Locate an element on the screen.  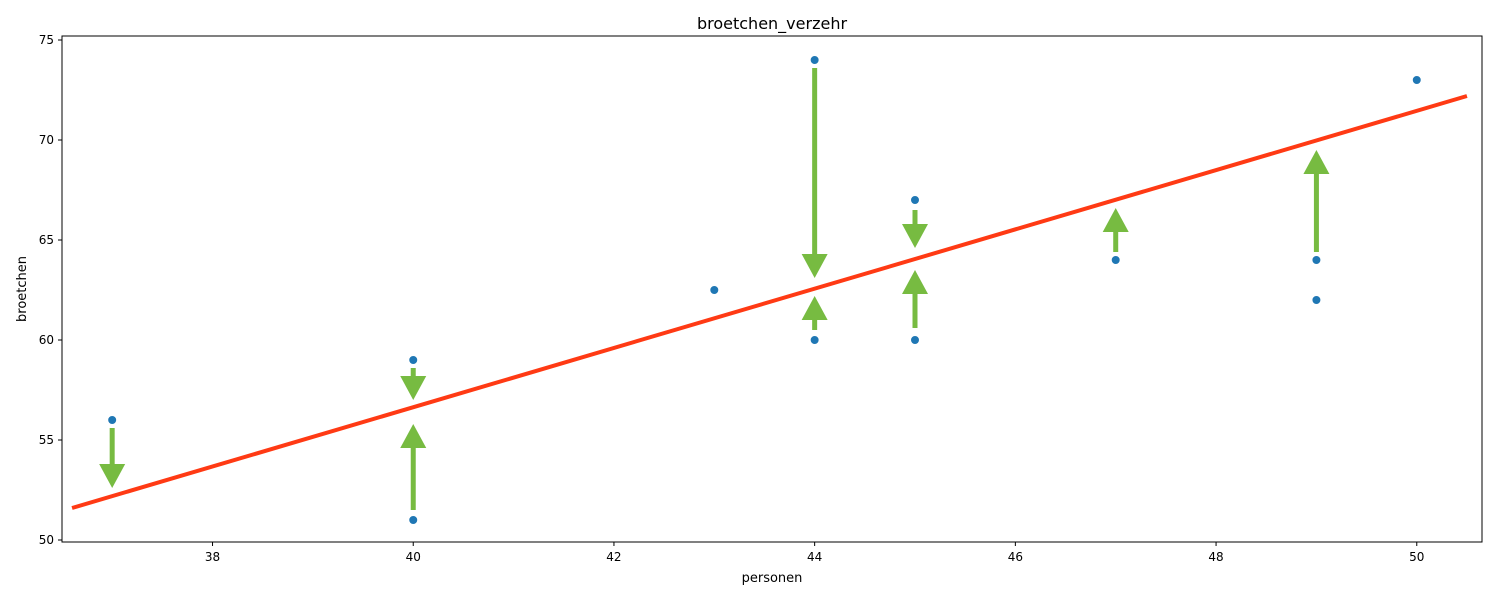
x-tick-label: 42 is located at coordinates (613, 557).